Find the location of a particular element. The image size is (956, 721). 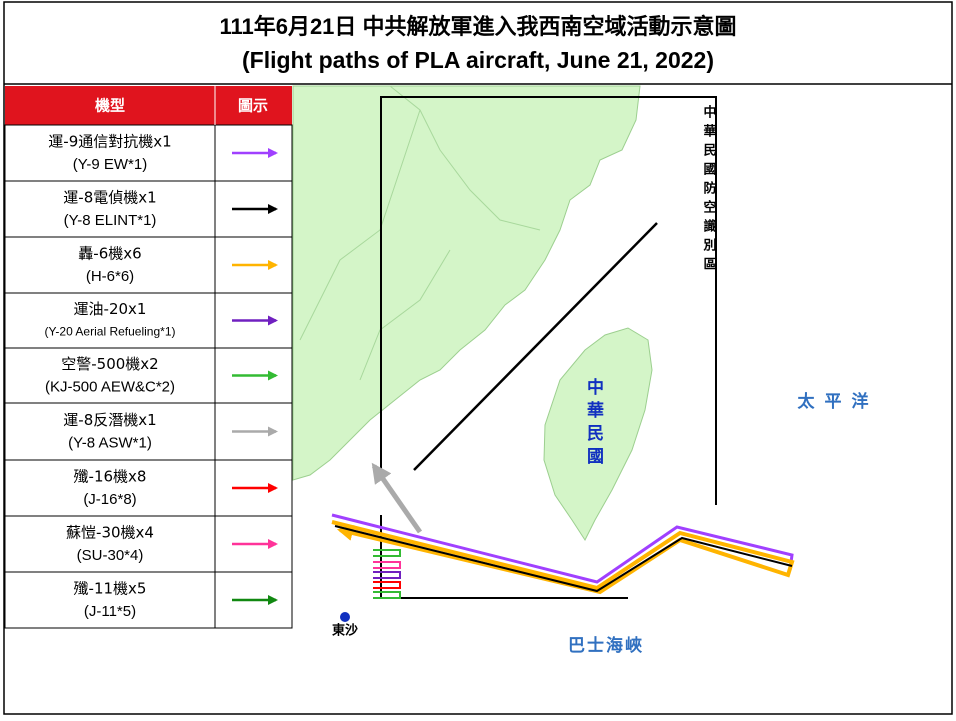

adiz-label: 中華民國防空識別區 is located at coordinates (709, 190).